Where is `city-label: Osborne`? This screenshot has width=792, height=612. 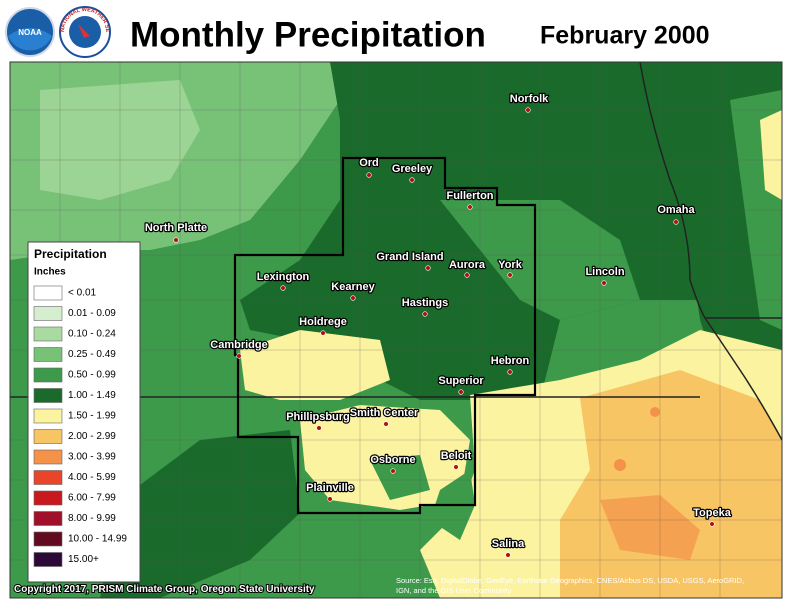 city-label: Osborne is located at coordinates (392, 460).